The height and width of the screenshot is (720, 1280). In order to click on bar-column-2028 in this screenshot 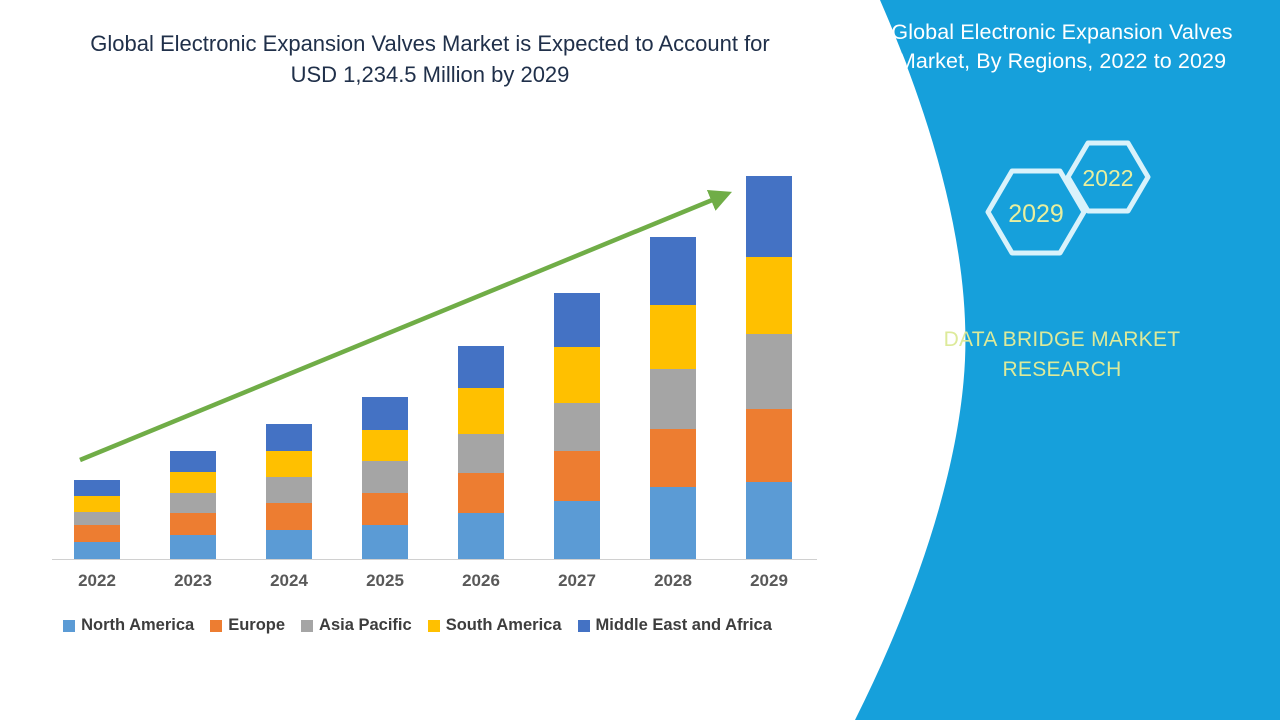, I will do `click(673, 398)`.